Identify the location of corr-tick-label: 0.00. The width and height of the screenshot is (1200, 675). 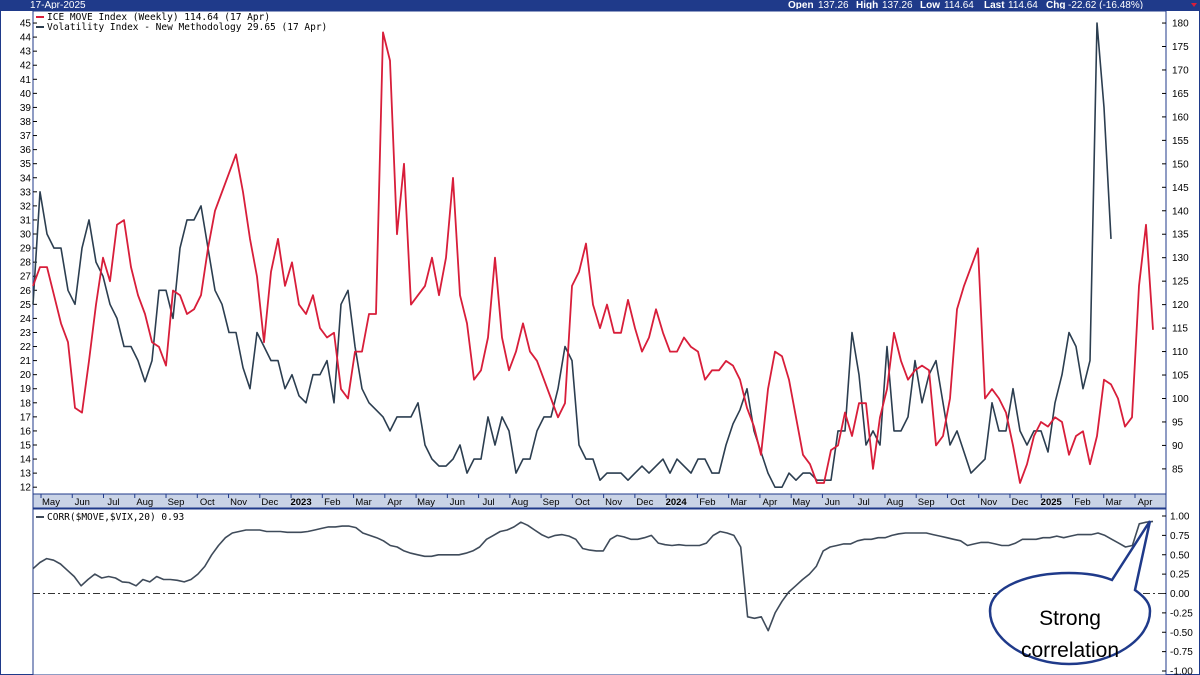
(1180, 594).